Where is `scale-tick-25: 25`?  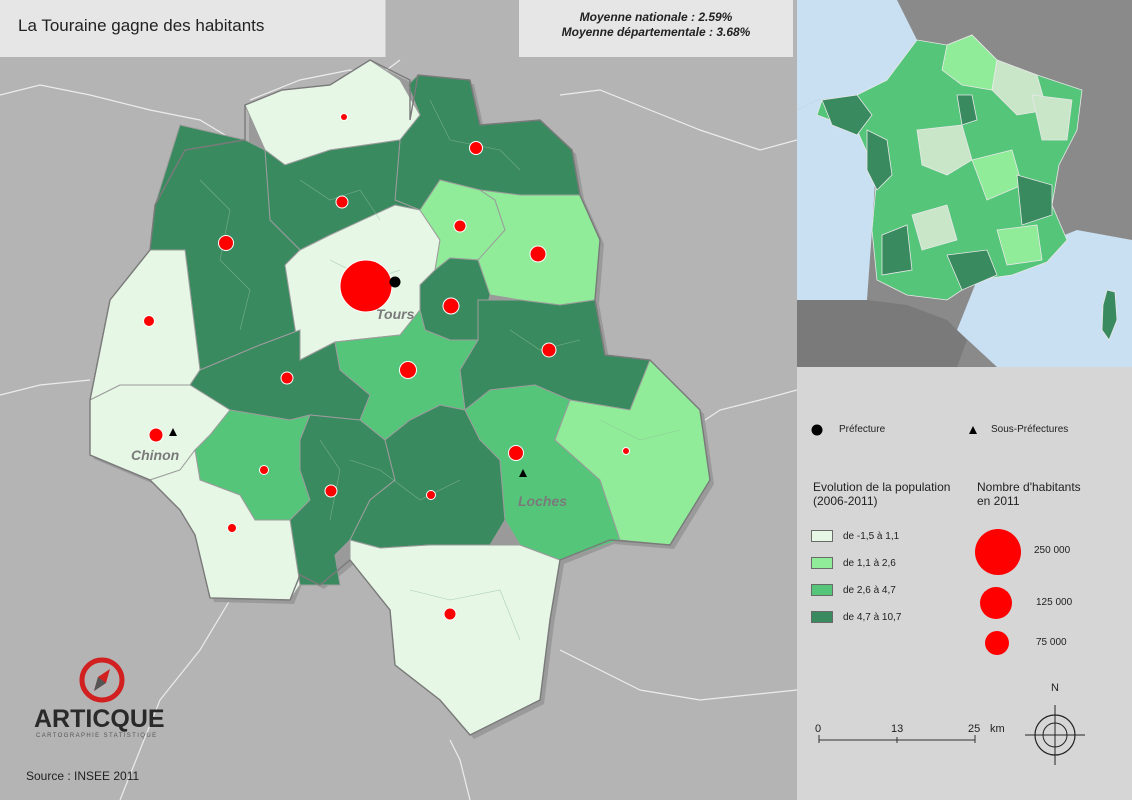 scale-tick-25: 25 is located at coordinates (974, 729).